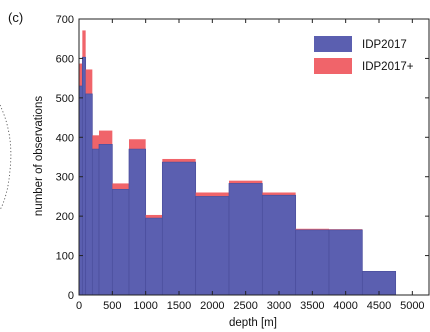 The height and width of the screenshot is (332, 430). Describe the element at coordinates (65, 217) in the screenshot. I see `y-tick-label: 200` at that location.